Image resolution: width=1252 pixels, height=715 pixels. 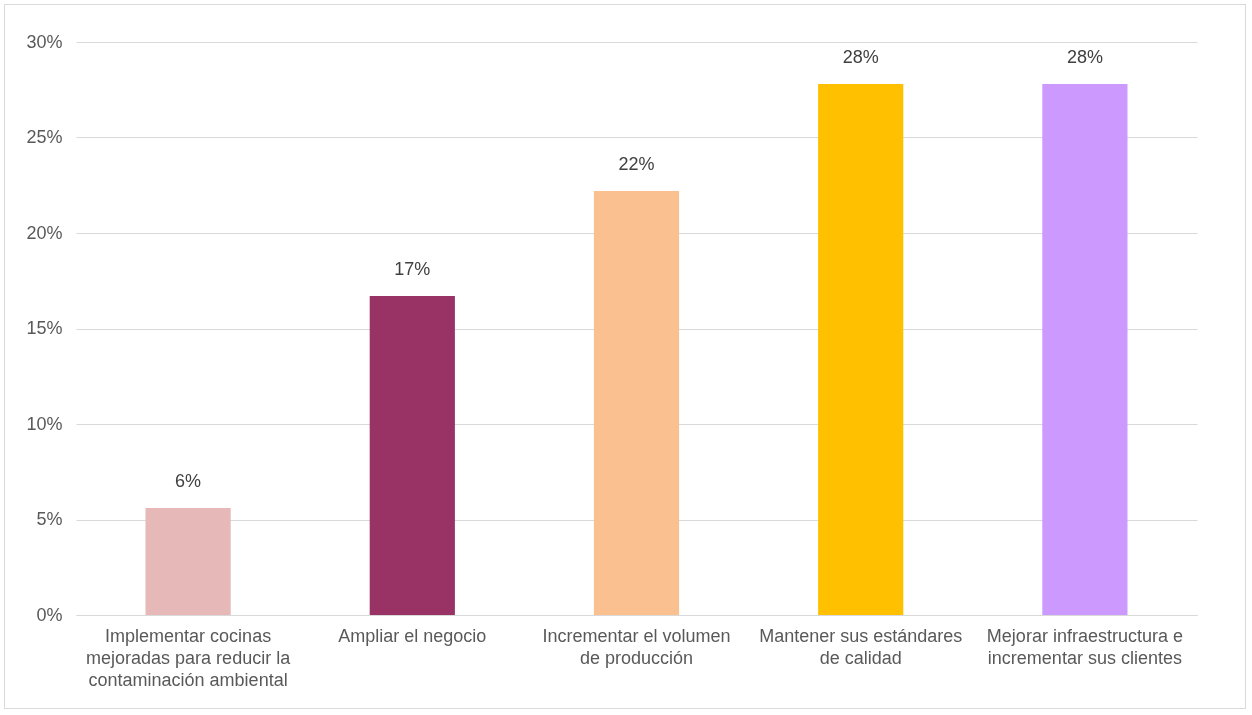 I want to click on y-tick-label: 20%, so click(x=44, y=232).